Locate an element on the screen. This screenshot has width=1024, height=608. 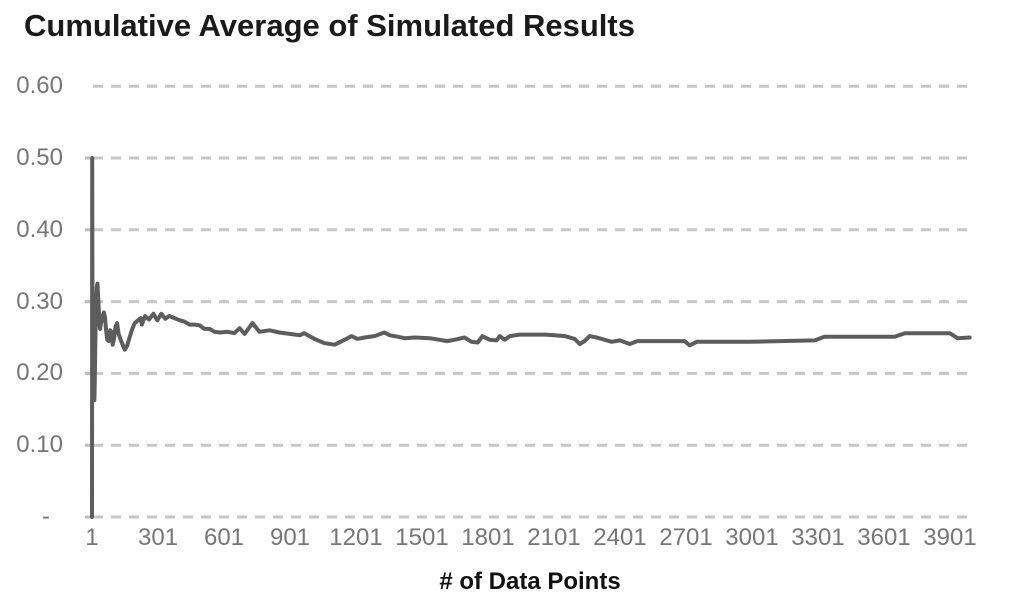
y-axis-label: 0.30 is located at coordinates (39, 301).